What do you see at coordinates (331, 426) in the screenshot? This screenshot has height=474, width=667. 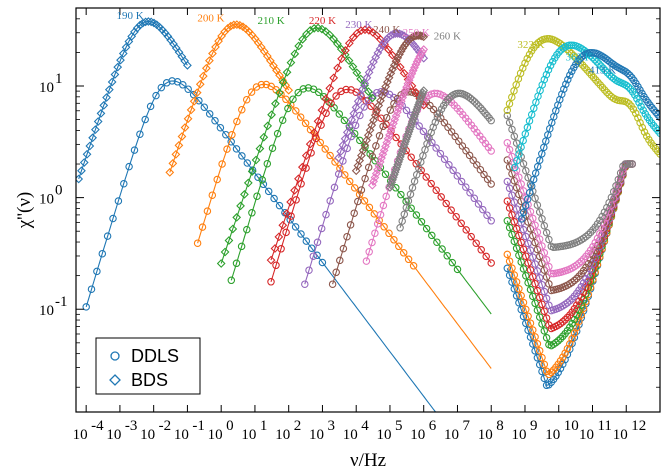 I see `x-tick-label-exponent: 3` at bounding box center [331, 426].